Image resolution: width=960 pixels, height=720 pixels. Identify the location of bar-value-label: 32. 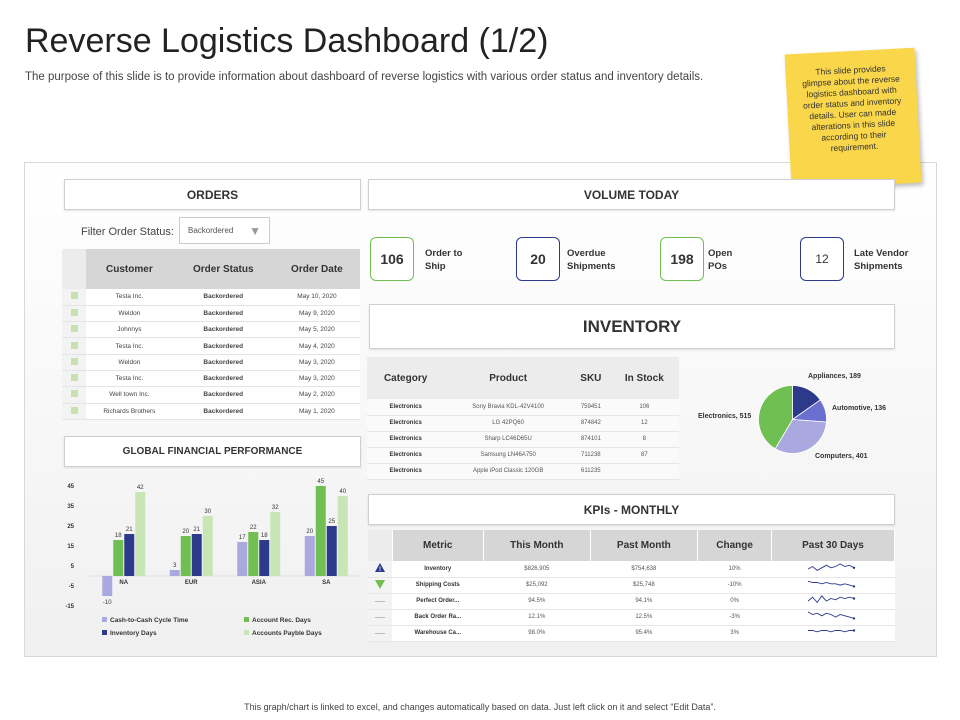
(275, 508).